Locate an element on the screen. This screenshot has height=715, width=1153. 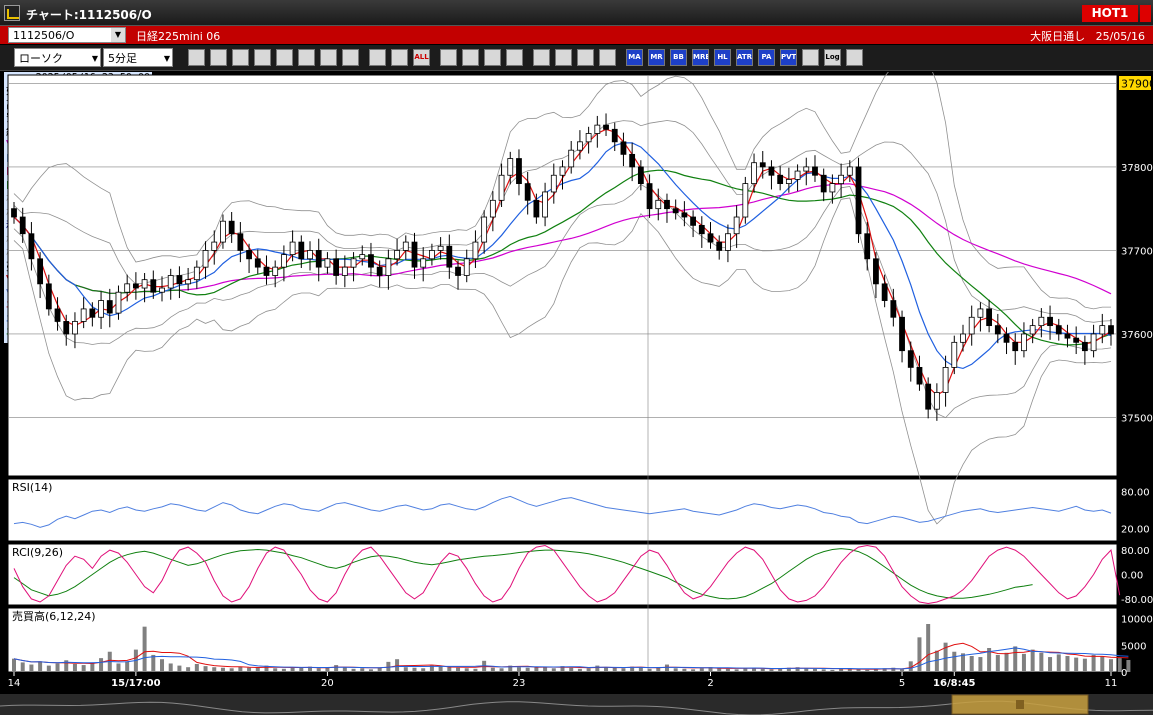
toolbar-settings-button is located at coordinates (448, 57).